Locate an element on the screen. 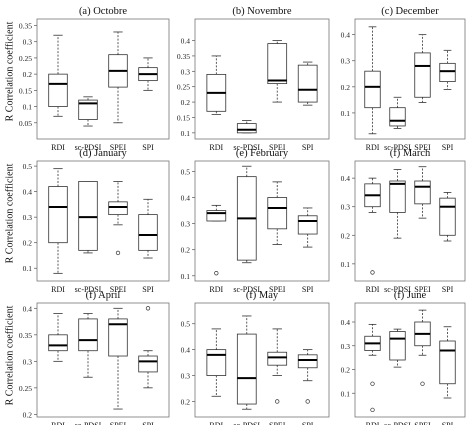  y-axis-label: R Correlation coefficient is located at coordinates (10, 71).